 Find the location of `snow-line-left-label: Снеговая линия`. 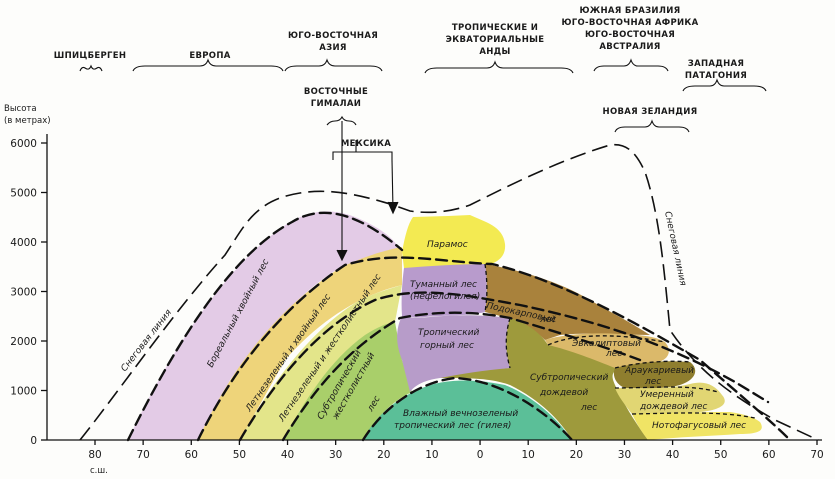

snow-line-left-label: Снеговая линия is located at coordinates (146, 341).